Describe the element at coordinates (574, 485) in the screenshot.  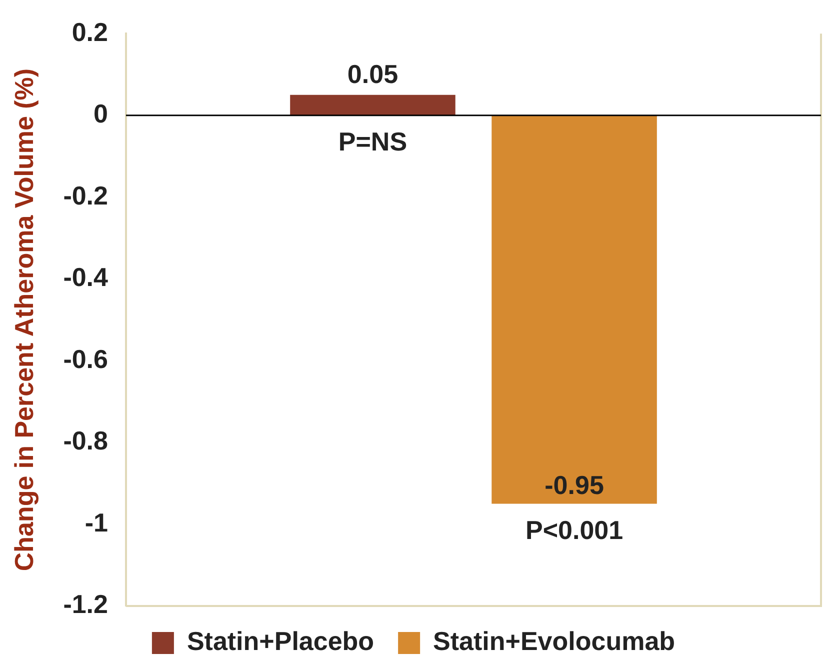
I see `data-label: -0.95` at that location.